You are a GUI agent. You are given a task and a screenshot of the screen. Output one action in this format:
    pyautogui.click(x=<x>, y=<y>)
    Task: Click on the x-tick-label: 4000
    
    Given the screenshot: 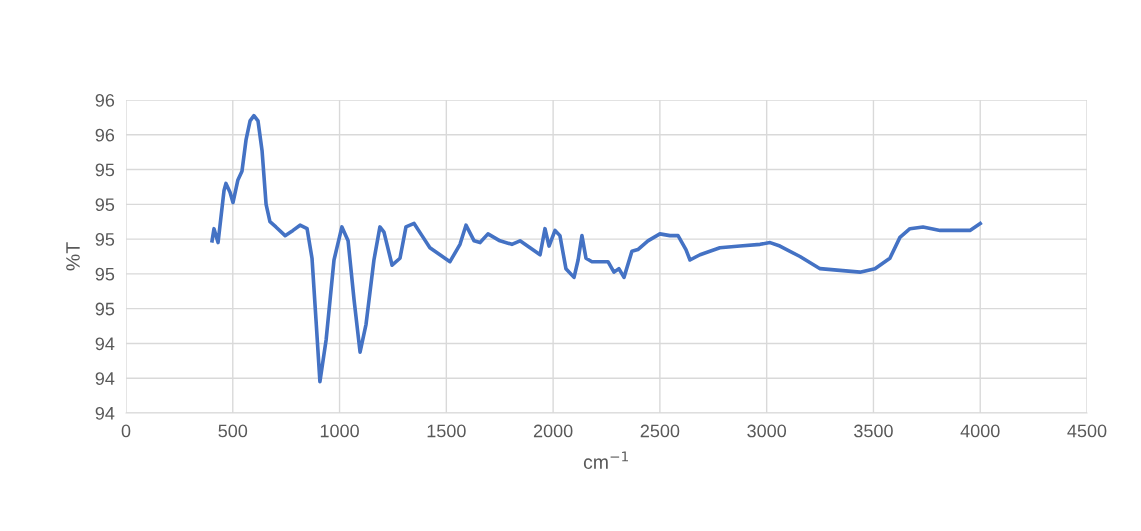 What is the action you would take?
    pyautogui.click(x=980, y=431)
    